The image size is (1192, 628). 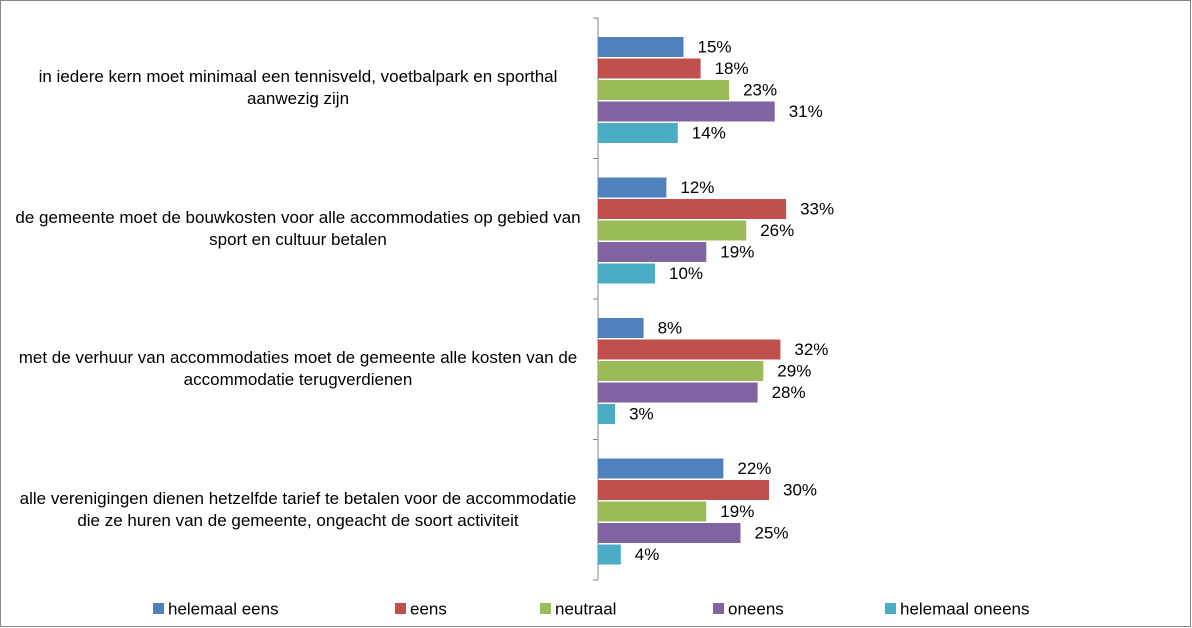 I want to click on value-label: 30%, so click(x=800, y=489).